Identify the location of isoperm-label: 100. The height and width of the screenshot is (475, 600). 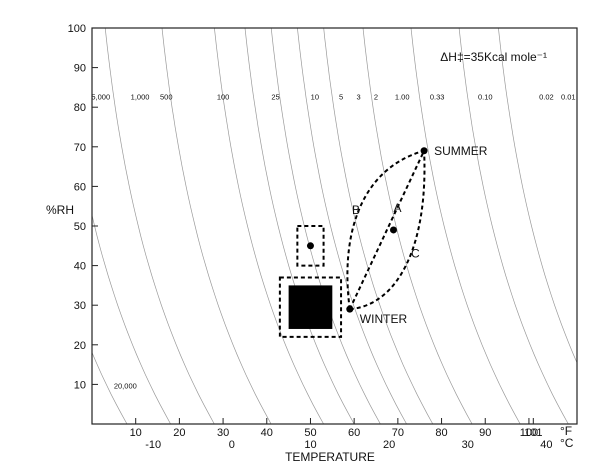
(223, 96).